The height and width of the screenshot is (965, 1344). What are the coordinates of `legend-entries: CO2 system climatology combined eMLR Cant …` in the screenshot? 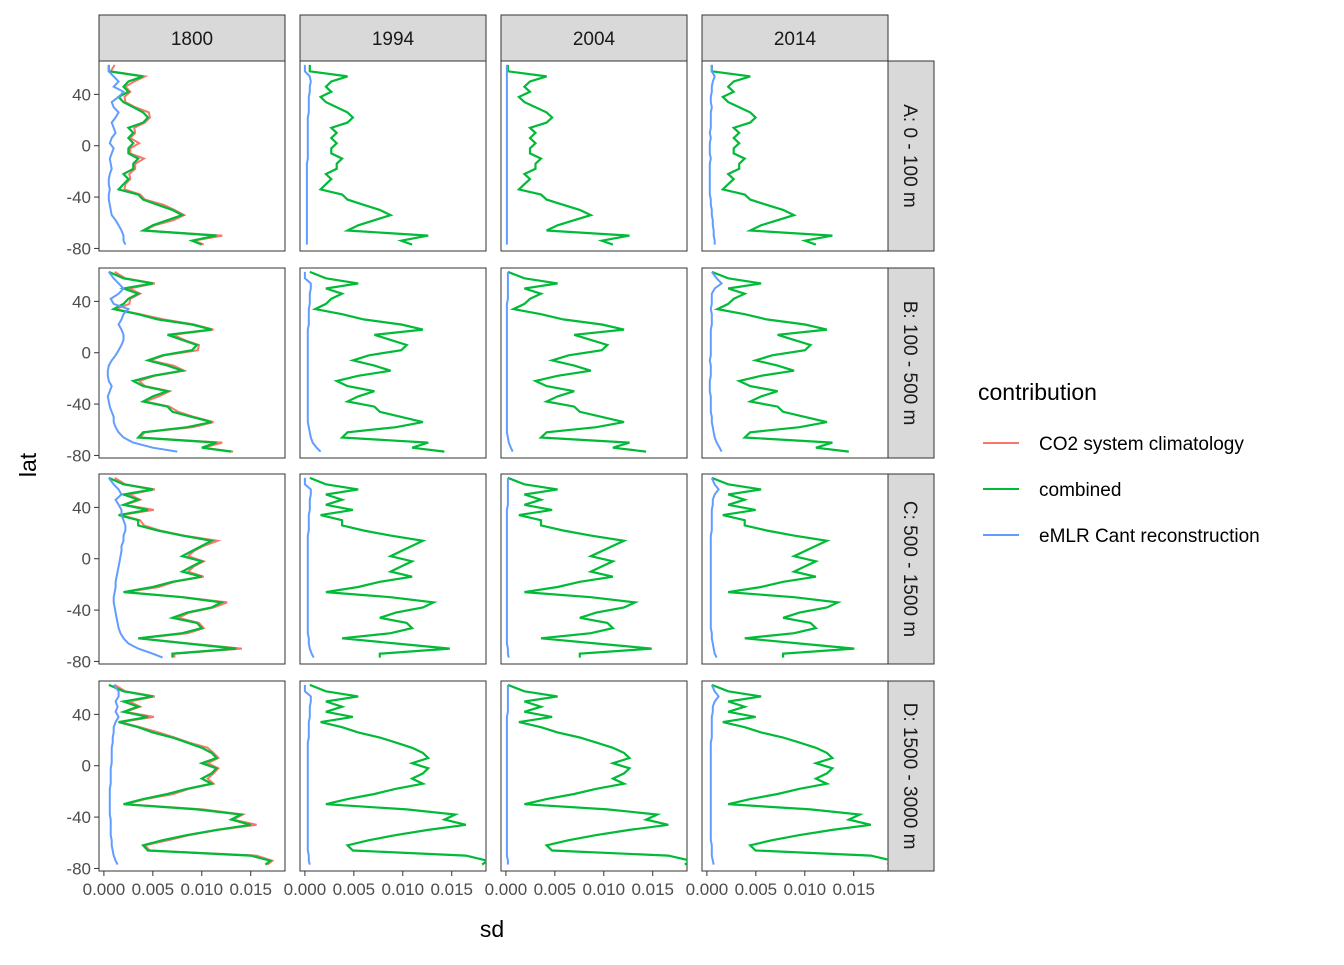 It's located at (1121, 490).